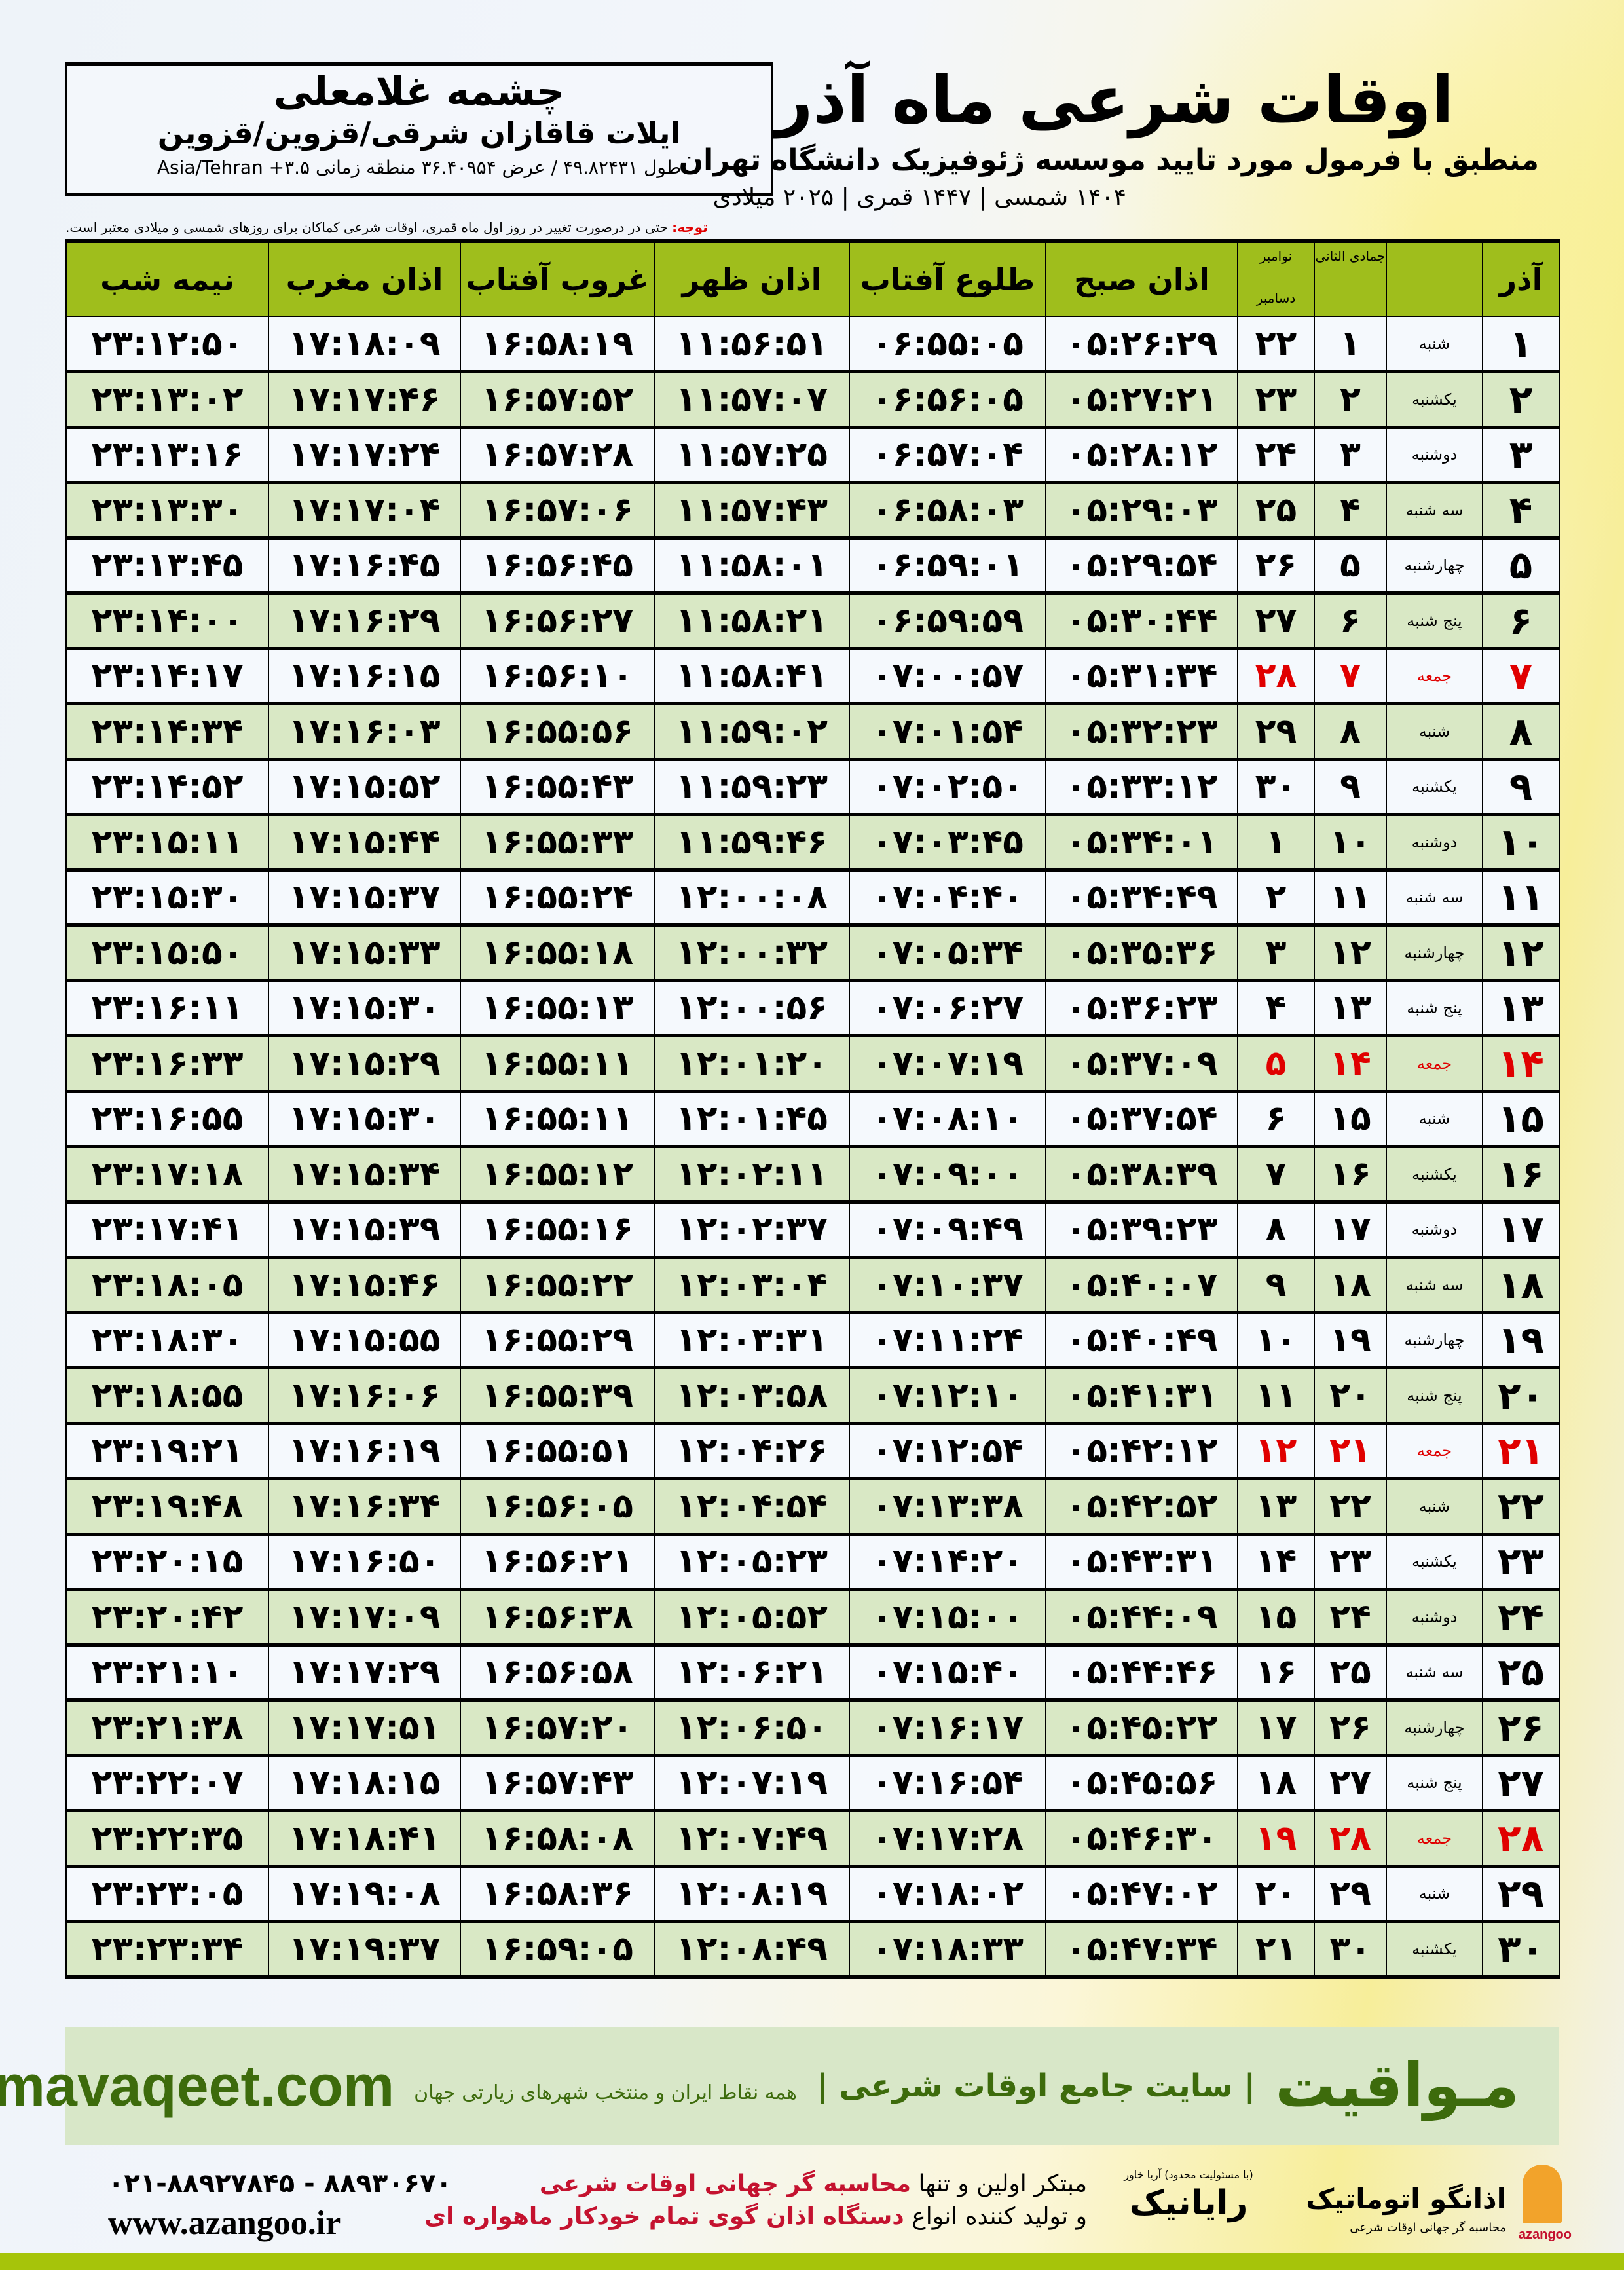 The image size is (1624, 2270). I want to click on cell-day: ۲۵, so click(1521, 1673).